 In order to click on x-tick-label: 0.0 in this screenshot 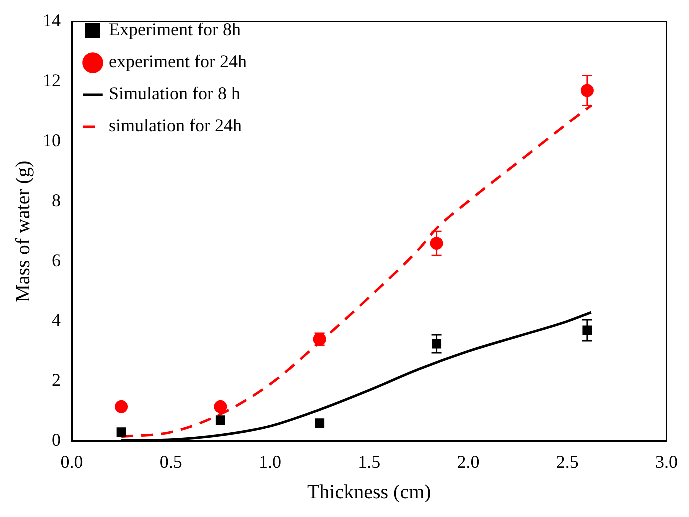, I will do `click(72, 462)`.